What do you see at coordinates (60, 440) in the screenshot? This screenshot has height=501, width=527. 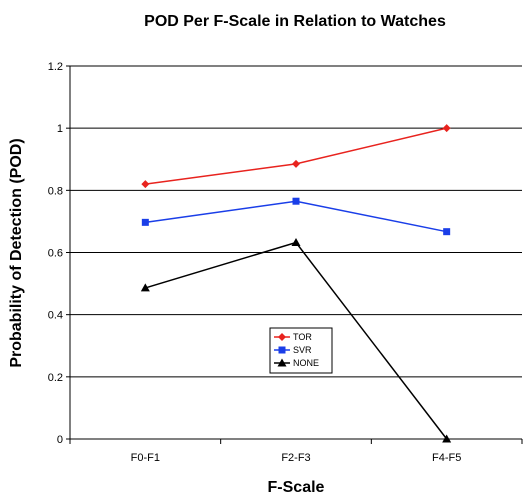 I see `y-tick-label: 0` at bounding box center [60, 440].